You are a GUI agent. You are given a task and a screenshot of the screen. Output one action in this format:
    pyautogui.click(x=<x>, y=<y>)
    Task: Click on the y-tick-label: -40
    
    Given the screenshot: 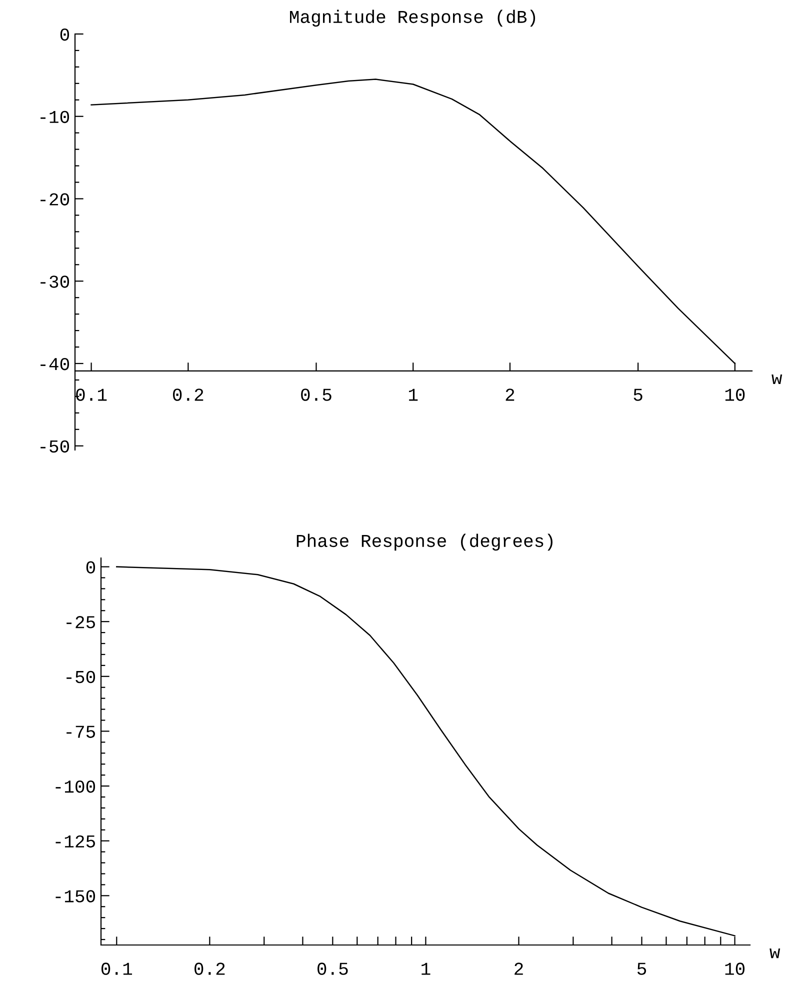 What is the action you would take?
    pyautogui.click(x=55, y=364)
    